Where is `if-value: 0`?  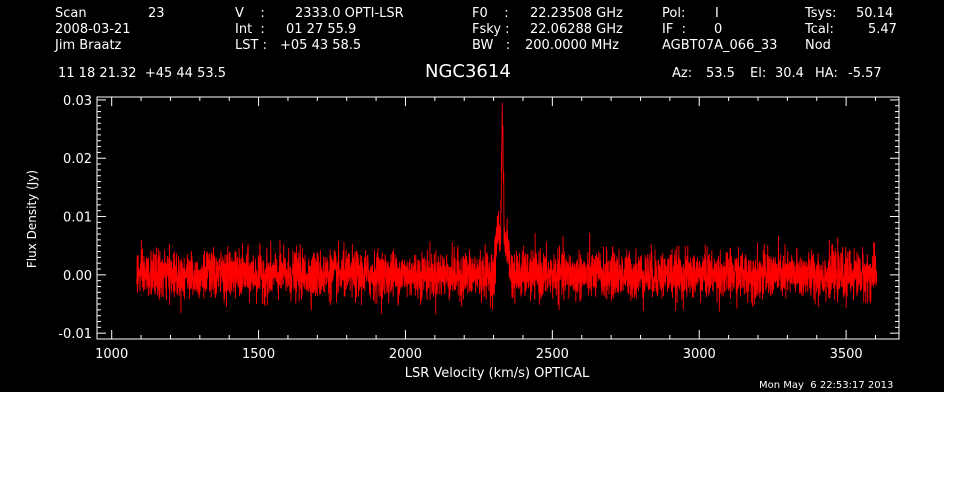
if-value: 0 is located at coordinates (718, 29).